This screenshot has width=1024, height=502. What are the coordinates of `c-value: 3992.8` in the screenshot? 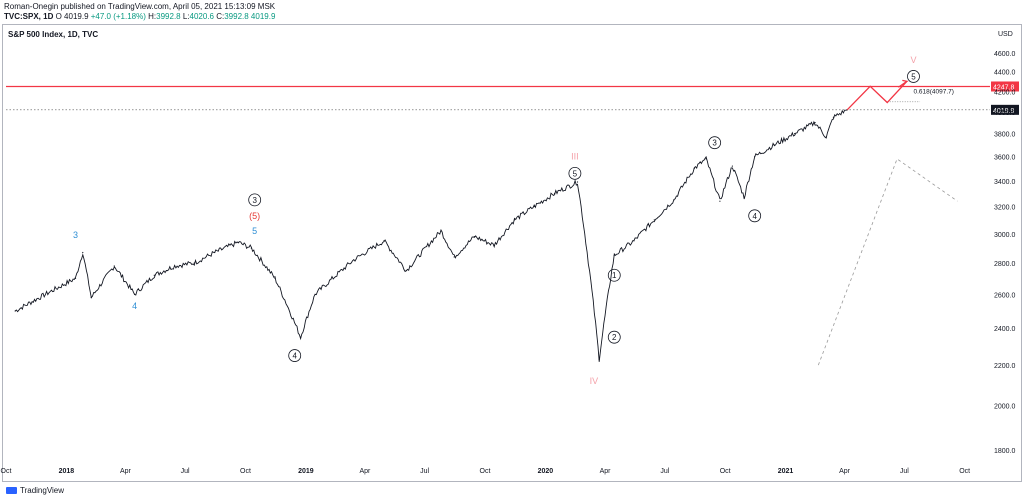 It's located at (236, 16).